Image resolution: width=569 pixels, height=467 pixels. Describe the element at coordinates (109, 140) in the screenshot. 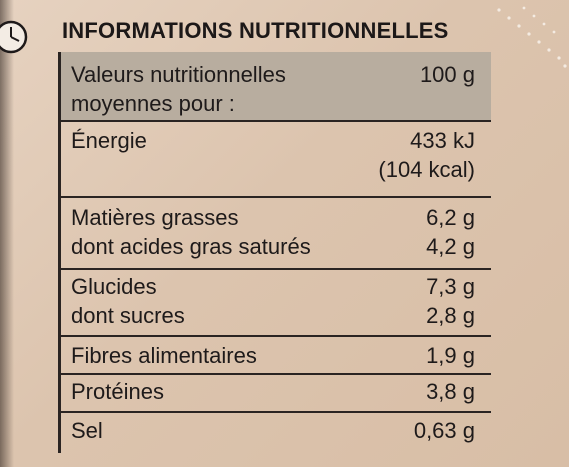

I see `energy-label: Énergie` at that location.